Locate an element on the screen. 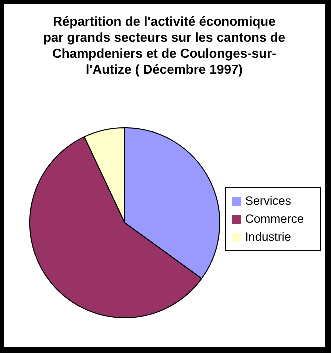 This screenshot has height=353, width=331. legend-label: Services is located at coordinates (268, 201).